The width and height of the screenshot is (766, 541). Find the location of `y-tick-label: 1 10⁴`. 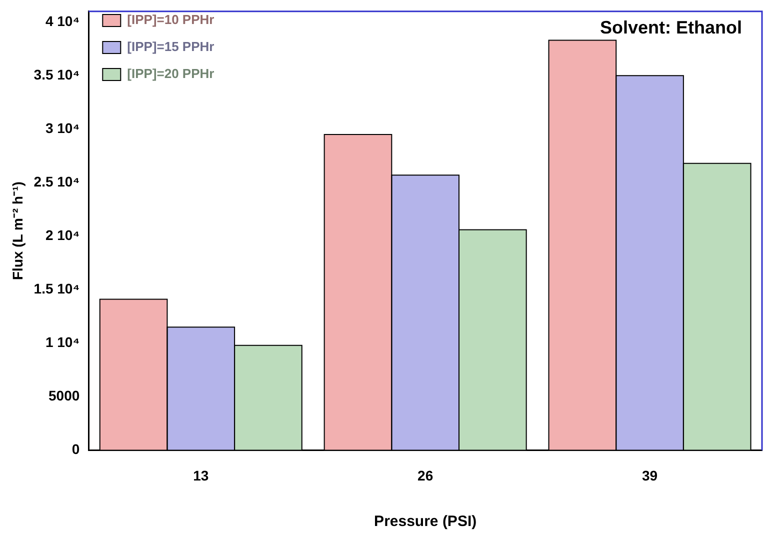

y-tick-label: 1 10⁴ is located at coordinates (62, 342).